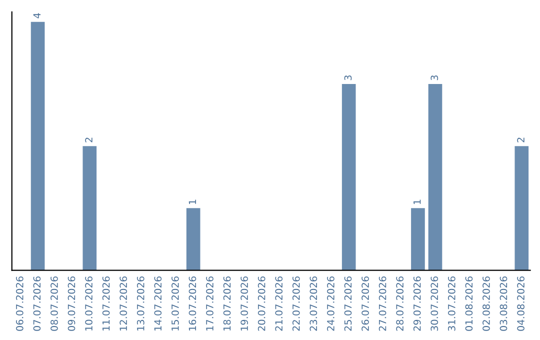 The image size is (540, 340). I want to click on x-tick-label: 16.07.2026, so click(192, 303).